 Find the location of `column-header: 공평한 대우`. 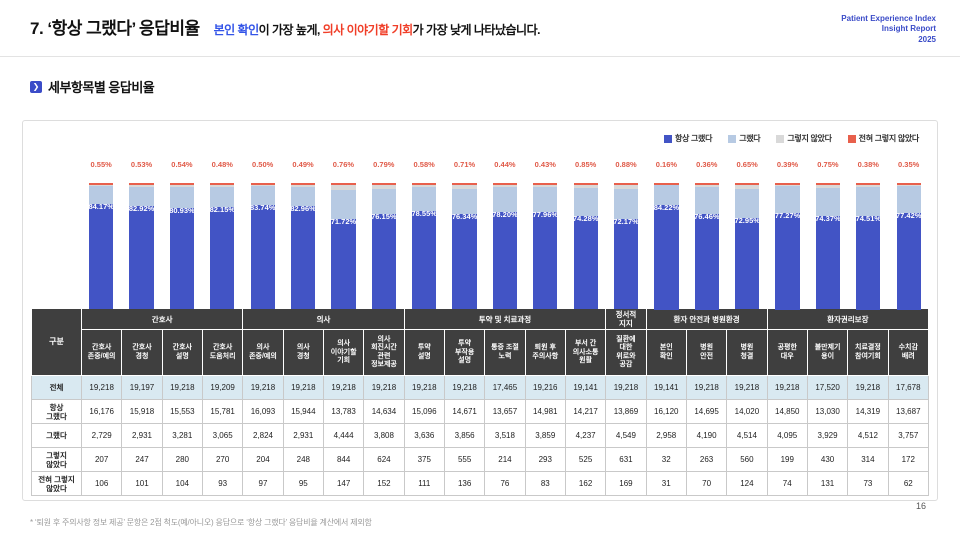

column-header: 공평한 대우 is located at coordinates (787, 353).